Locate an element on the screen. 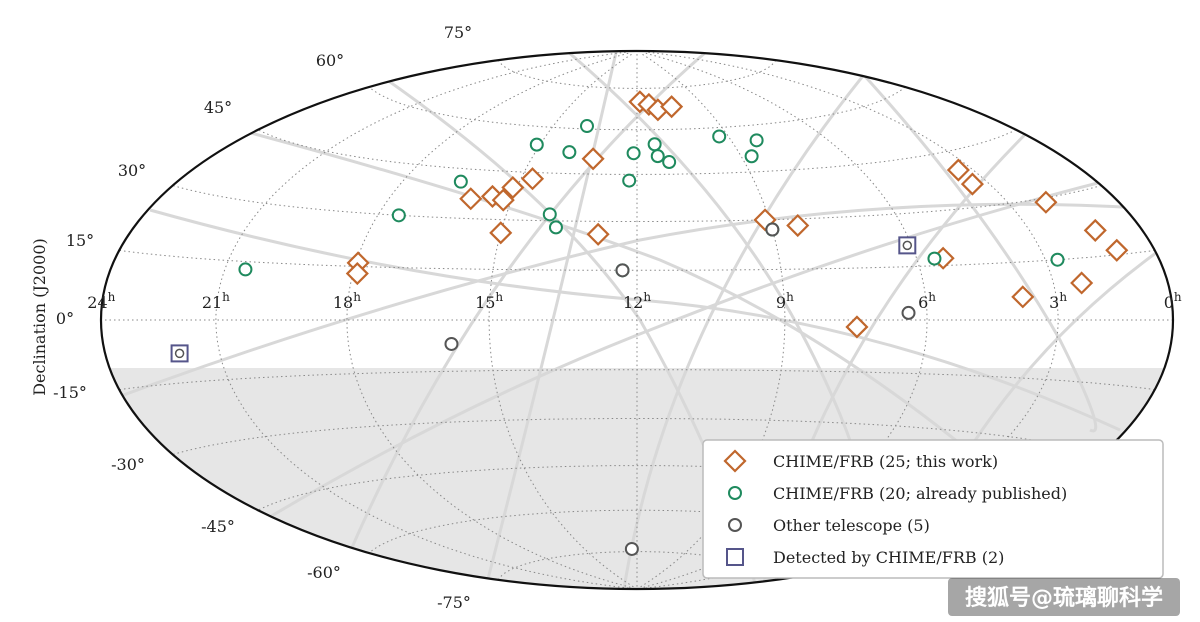 The image size is (1200, 622). legend-box is located at coordinates (933, 509).